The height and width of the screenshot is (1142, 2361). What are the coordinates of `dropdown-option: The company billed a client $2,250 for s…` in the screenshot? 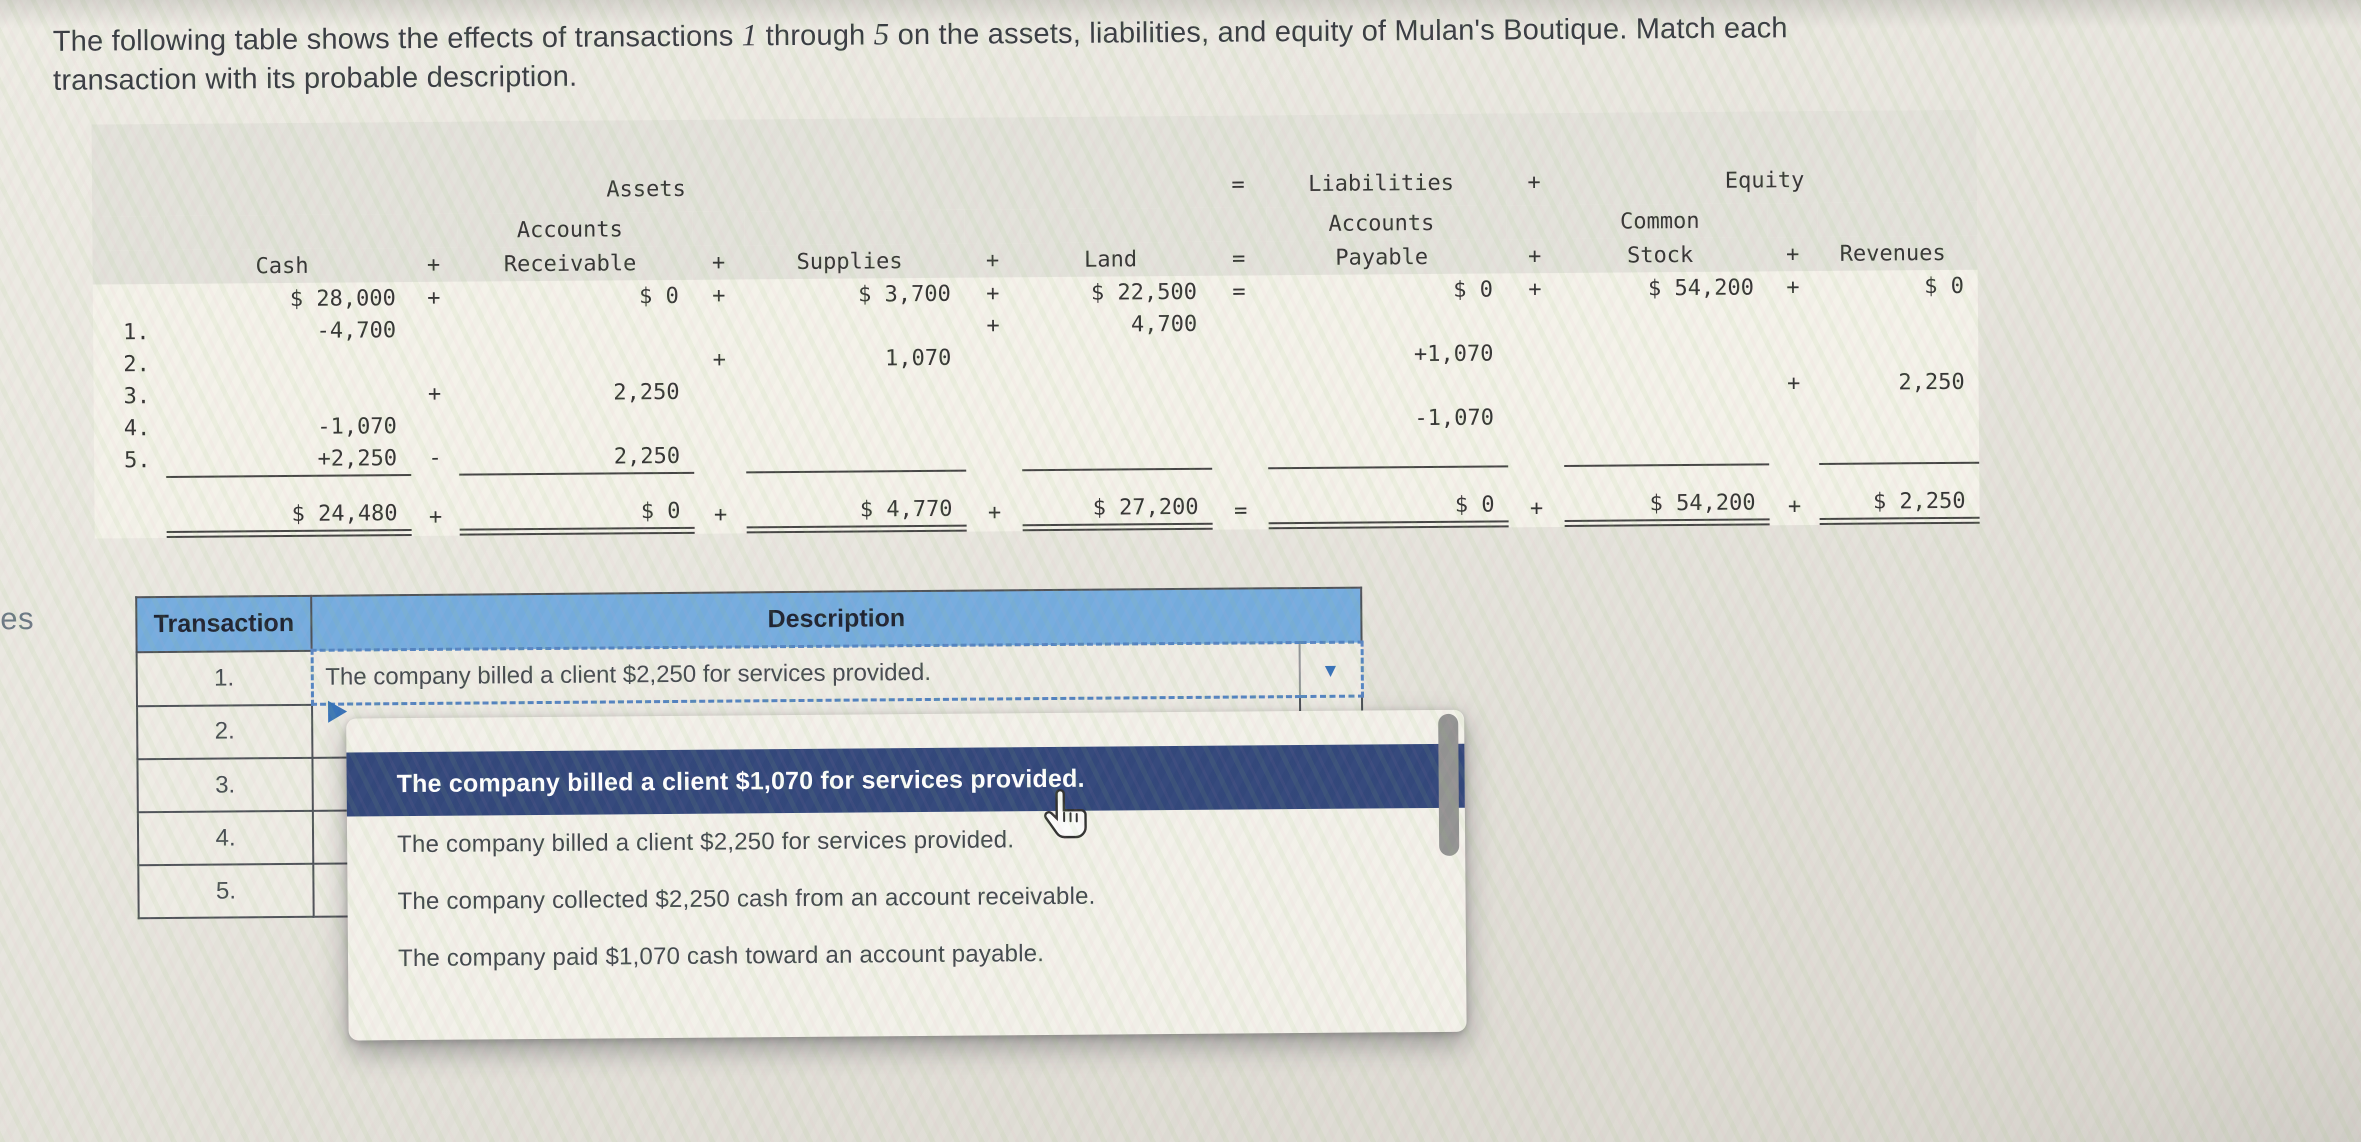 It's located at (706, 841).